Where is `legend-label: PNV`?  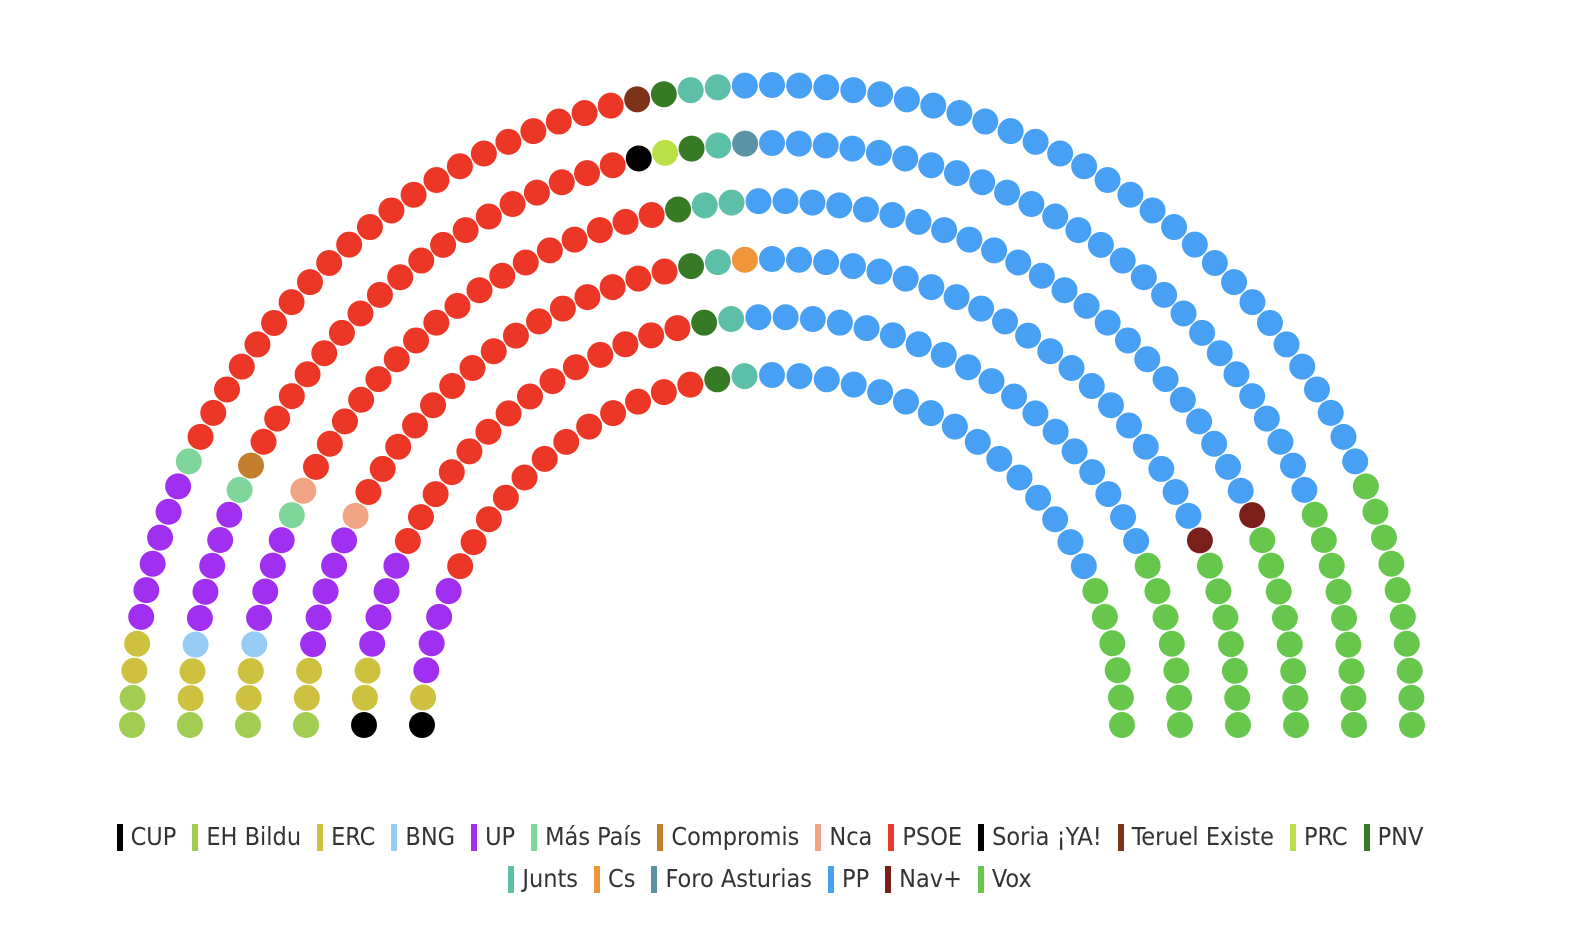
legend-label: PNV is located at coordinates (1400, 836).